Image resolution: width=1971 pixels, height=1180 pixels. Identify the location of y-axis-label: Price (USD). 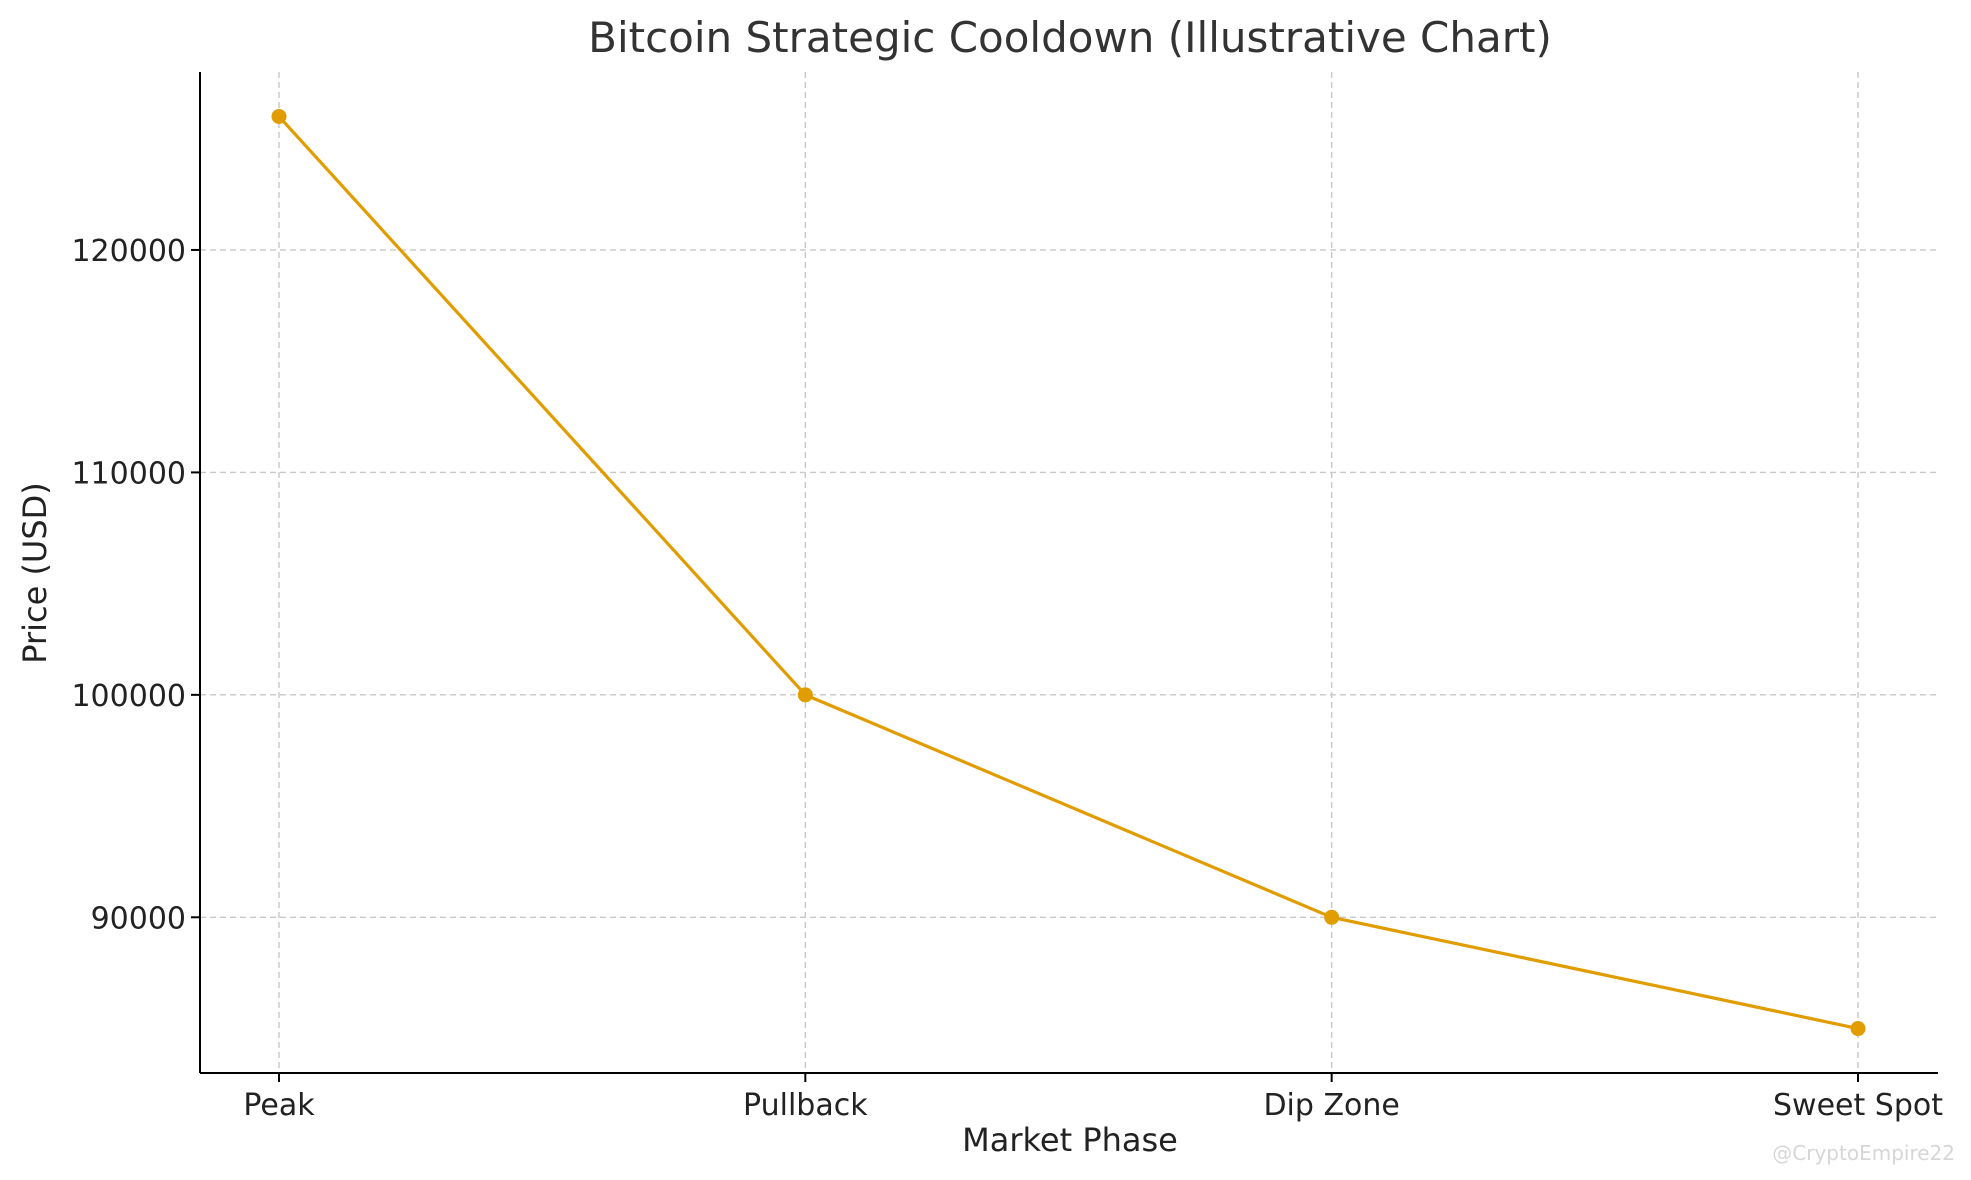
(35, 573).